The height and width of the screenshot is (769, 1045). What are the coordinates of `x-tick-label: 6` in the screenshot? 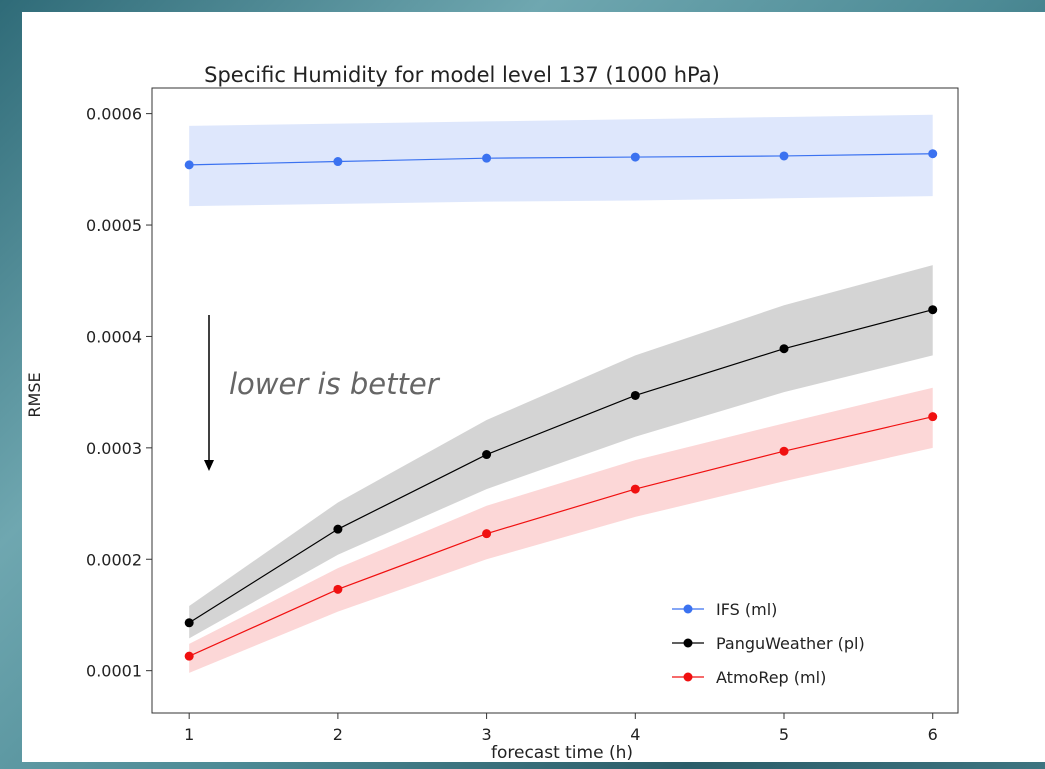 It's located at (933, 734).